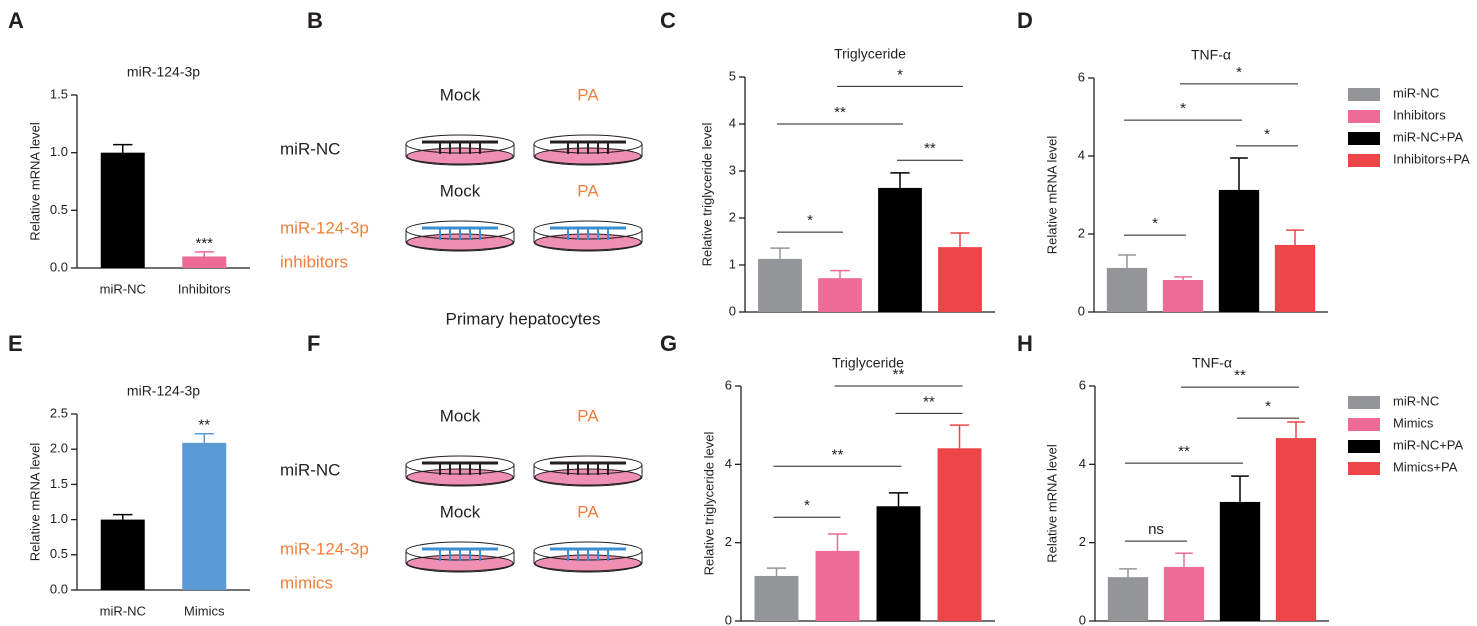 The height and width of the screenshot is (626, 1477). Describe the element at coordinates (523, 318) in the screenshot. I see `caption: Primary hepatocytes` at that location.